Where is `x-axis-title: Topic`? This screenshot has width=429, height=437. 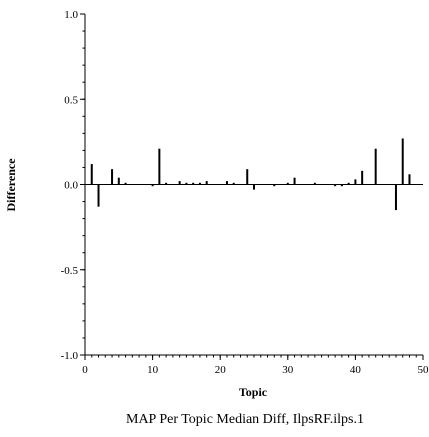
x-axis-title: Topic is located at coordinates (253, 392).